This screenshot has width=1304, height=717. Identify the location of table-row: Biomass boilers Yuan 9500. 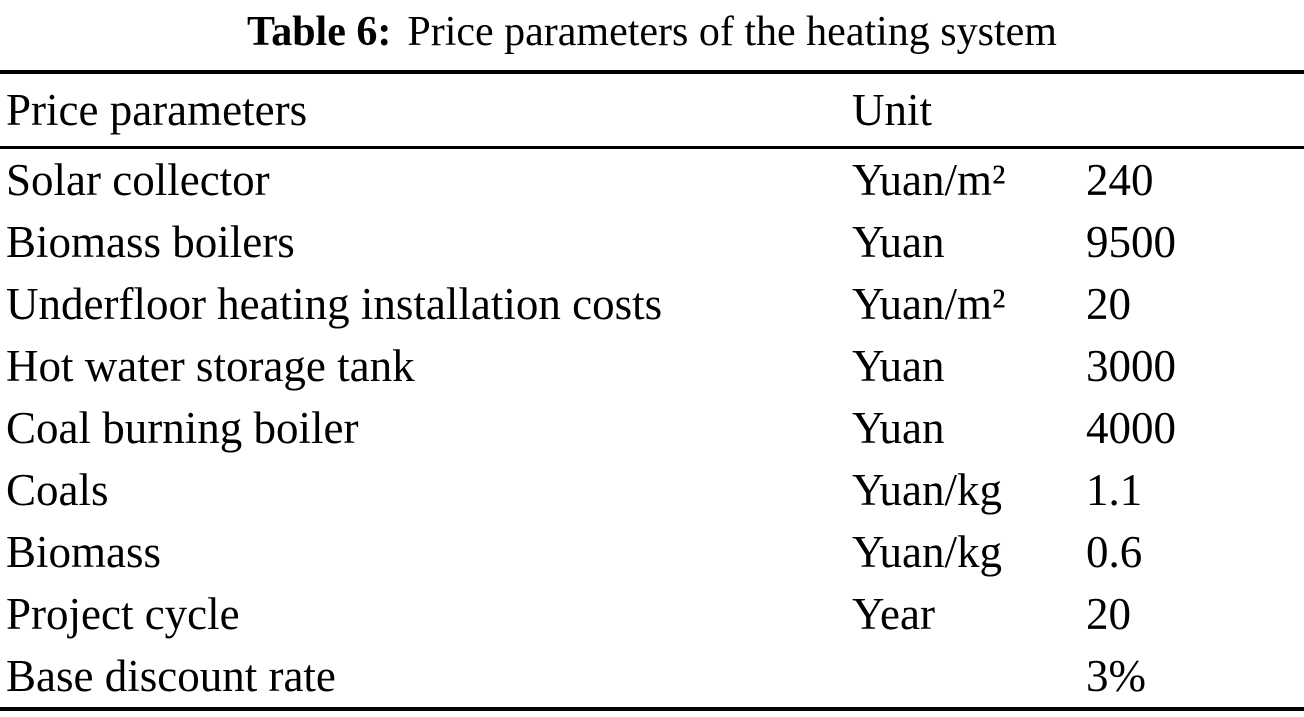
(652, 242).